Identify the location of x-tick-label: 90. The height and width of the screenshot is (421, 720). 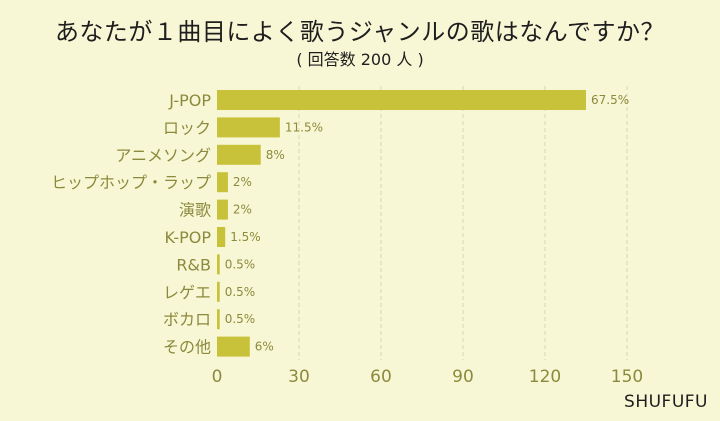
(463, 377).